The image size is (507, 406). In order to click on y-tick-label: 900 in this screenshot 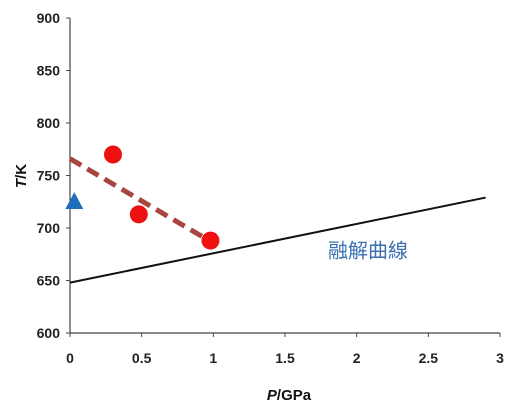, I will do `click(49, 18)`.